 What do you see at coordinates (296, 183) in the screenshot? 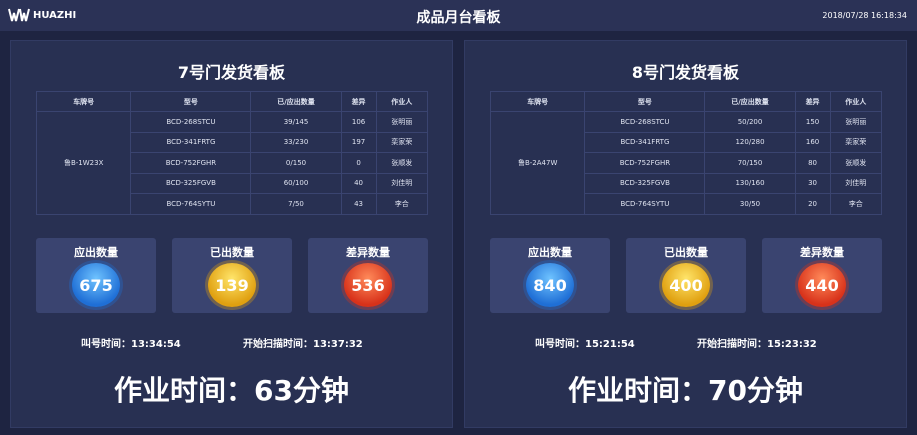
I see `quantity-cell: 60/100` at bounding box center [296, 183].